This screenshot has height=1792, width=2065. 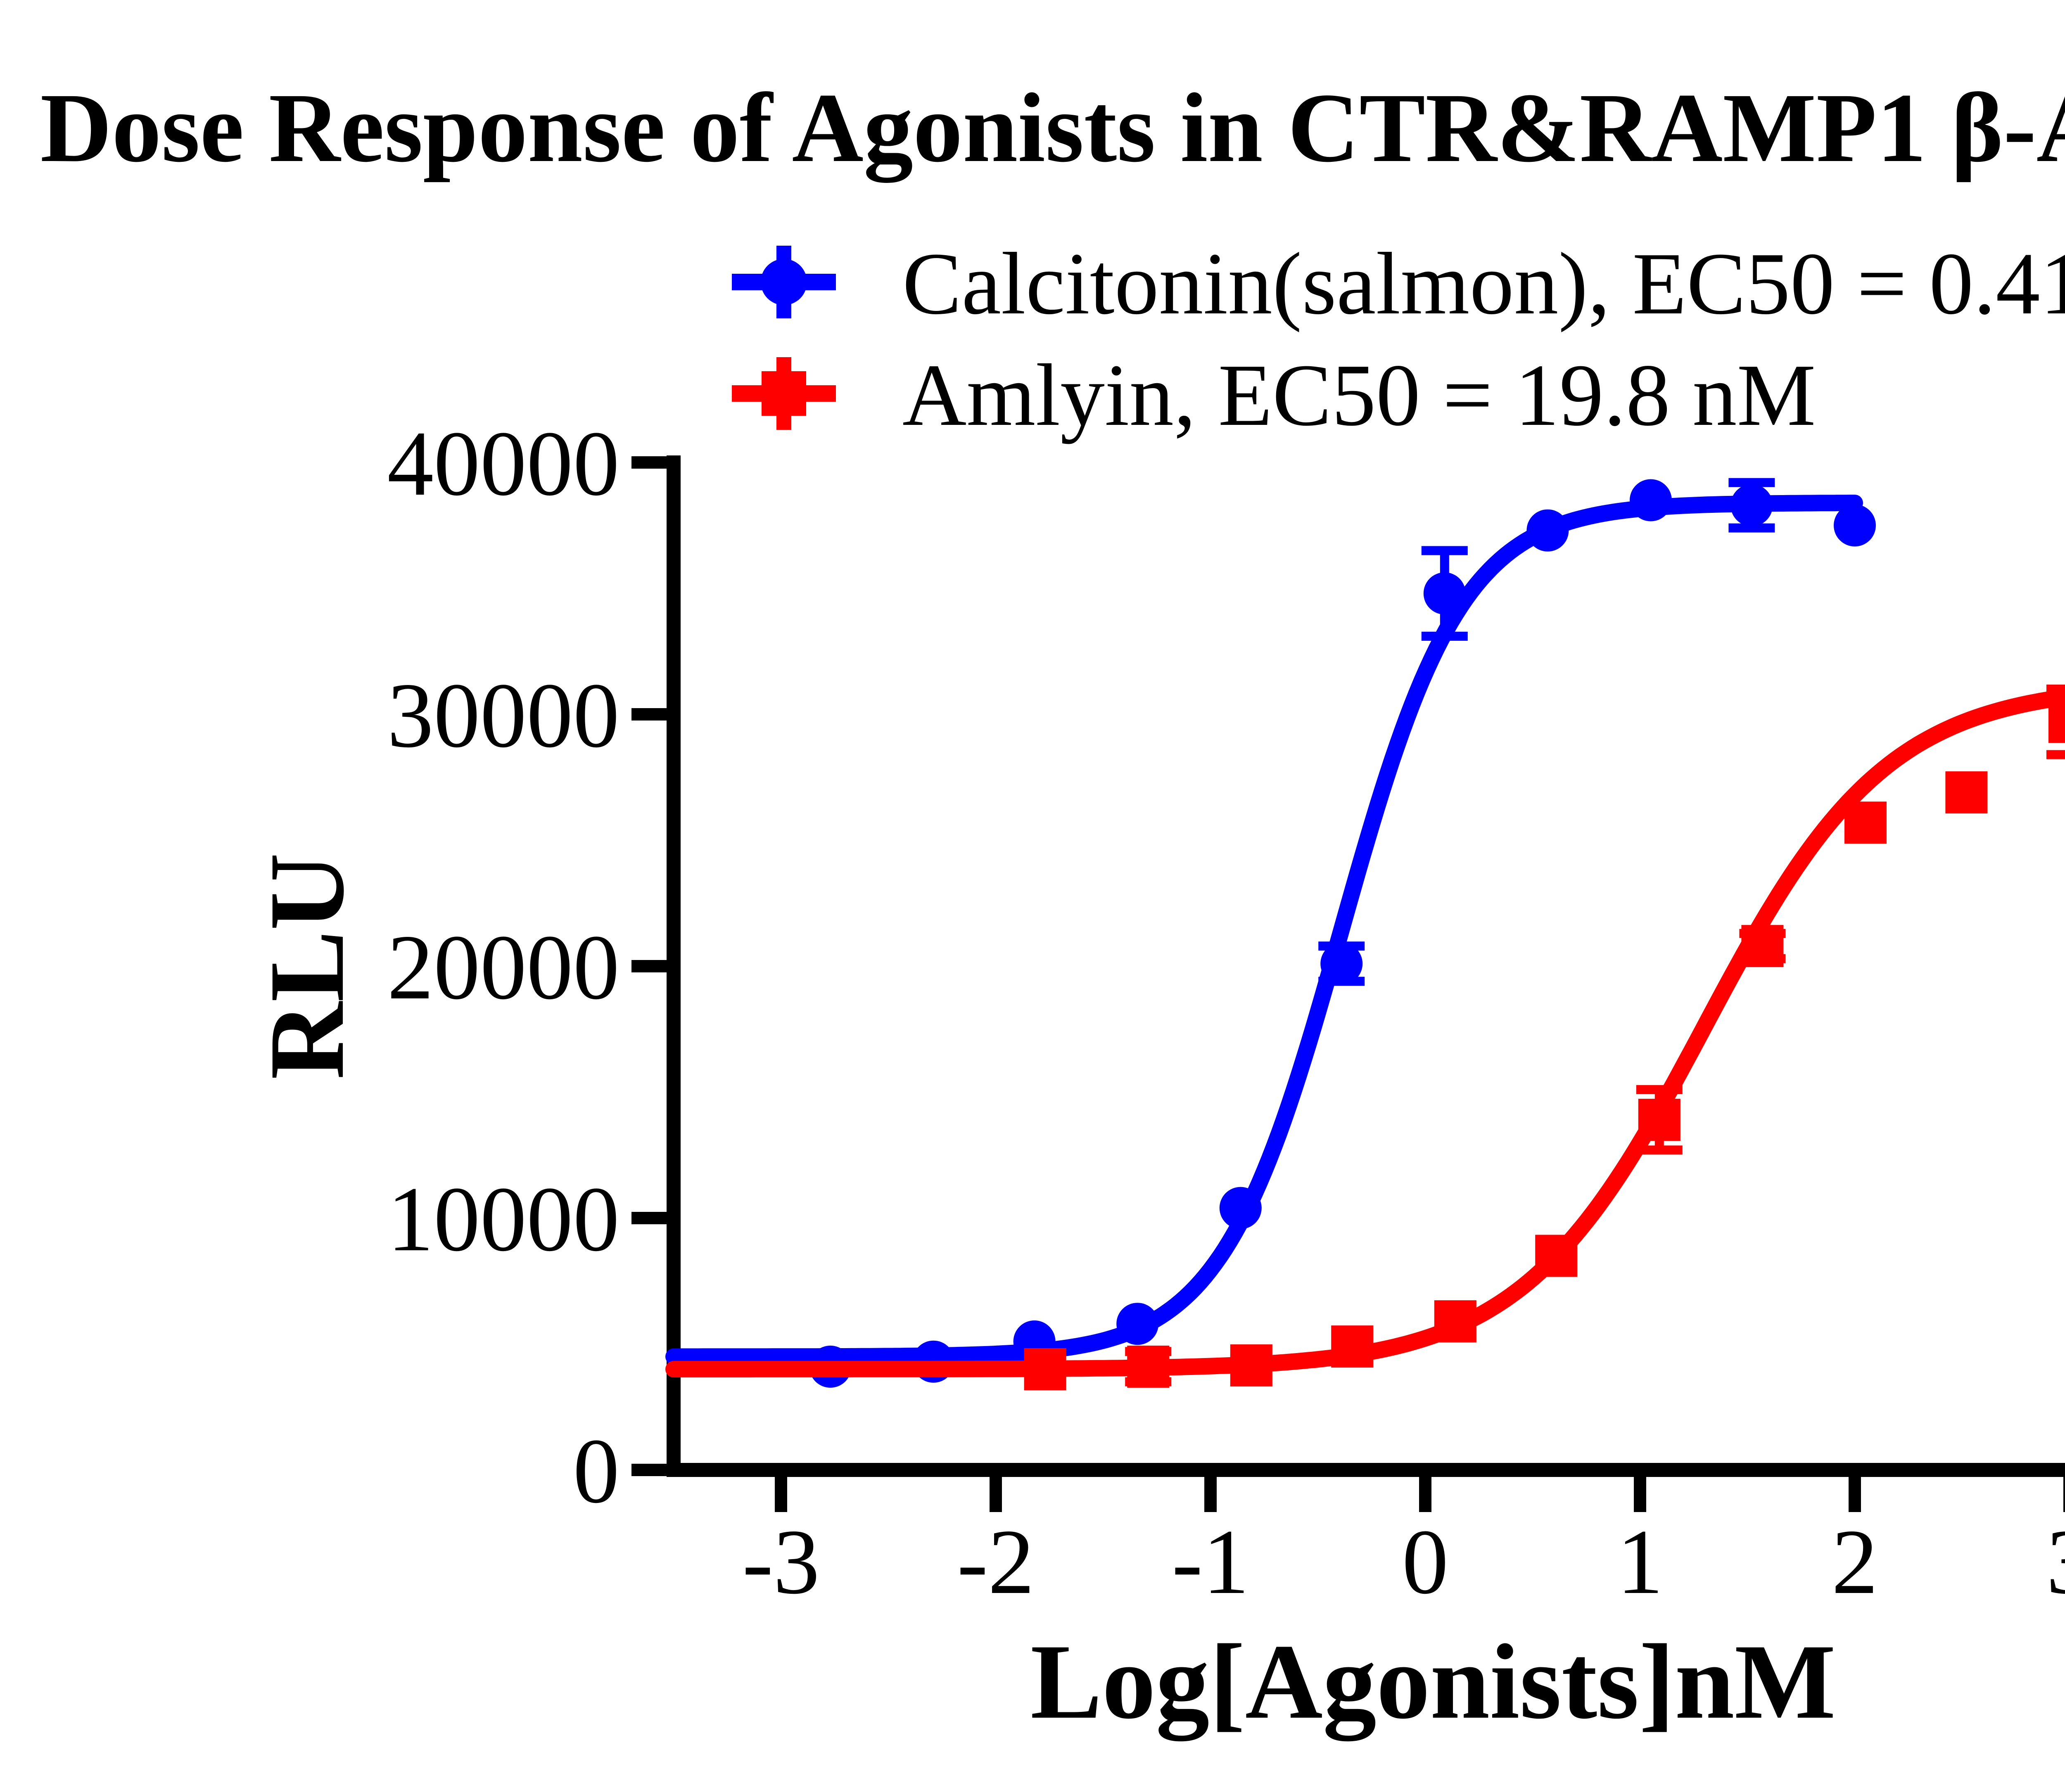 I want to click on x-tick-label: -2, so click(x=995, y=1561).